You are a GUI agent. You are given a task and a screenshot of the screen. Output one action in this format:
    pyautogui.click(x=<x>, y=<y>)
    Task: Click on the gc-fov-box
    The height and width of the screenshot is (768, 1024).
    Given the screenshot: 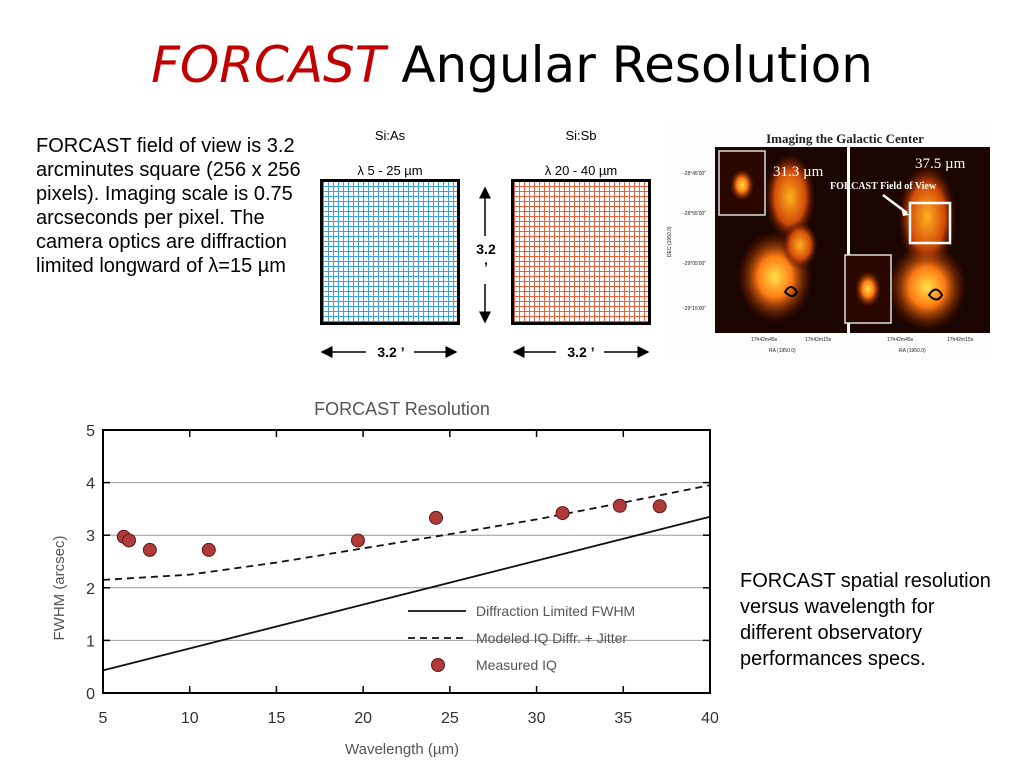 What is the action you would take?
    pyautogui.click(x=930, y=223)
    